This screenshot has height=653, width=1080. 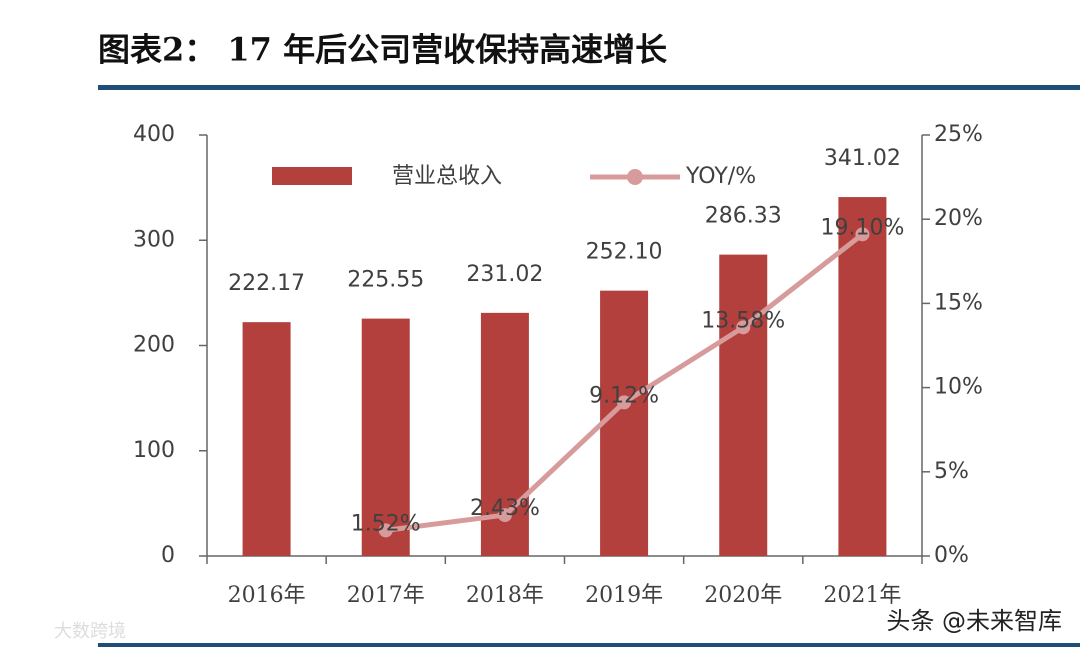 What do you see at coordinates (154, 239) in the screenshot?
I see `y-tick-label: 300` at bounding box center [154, 239].